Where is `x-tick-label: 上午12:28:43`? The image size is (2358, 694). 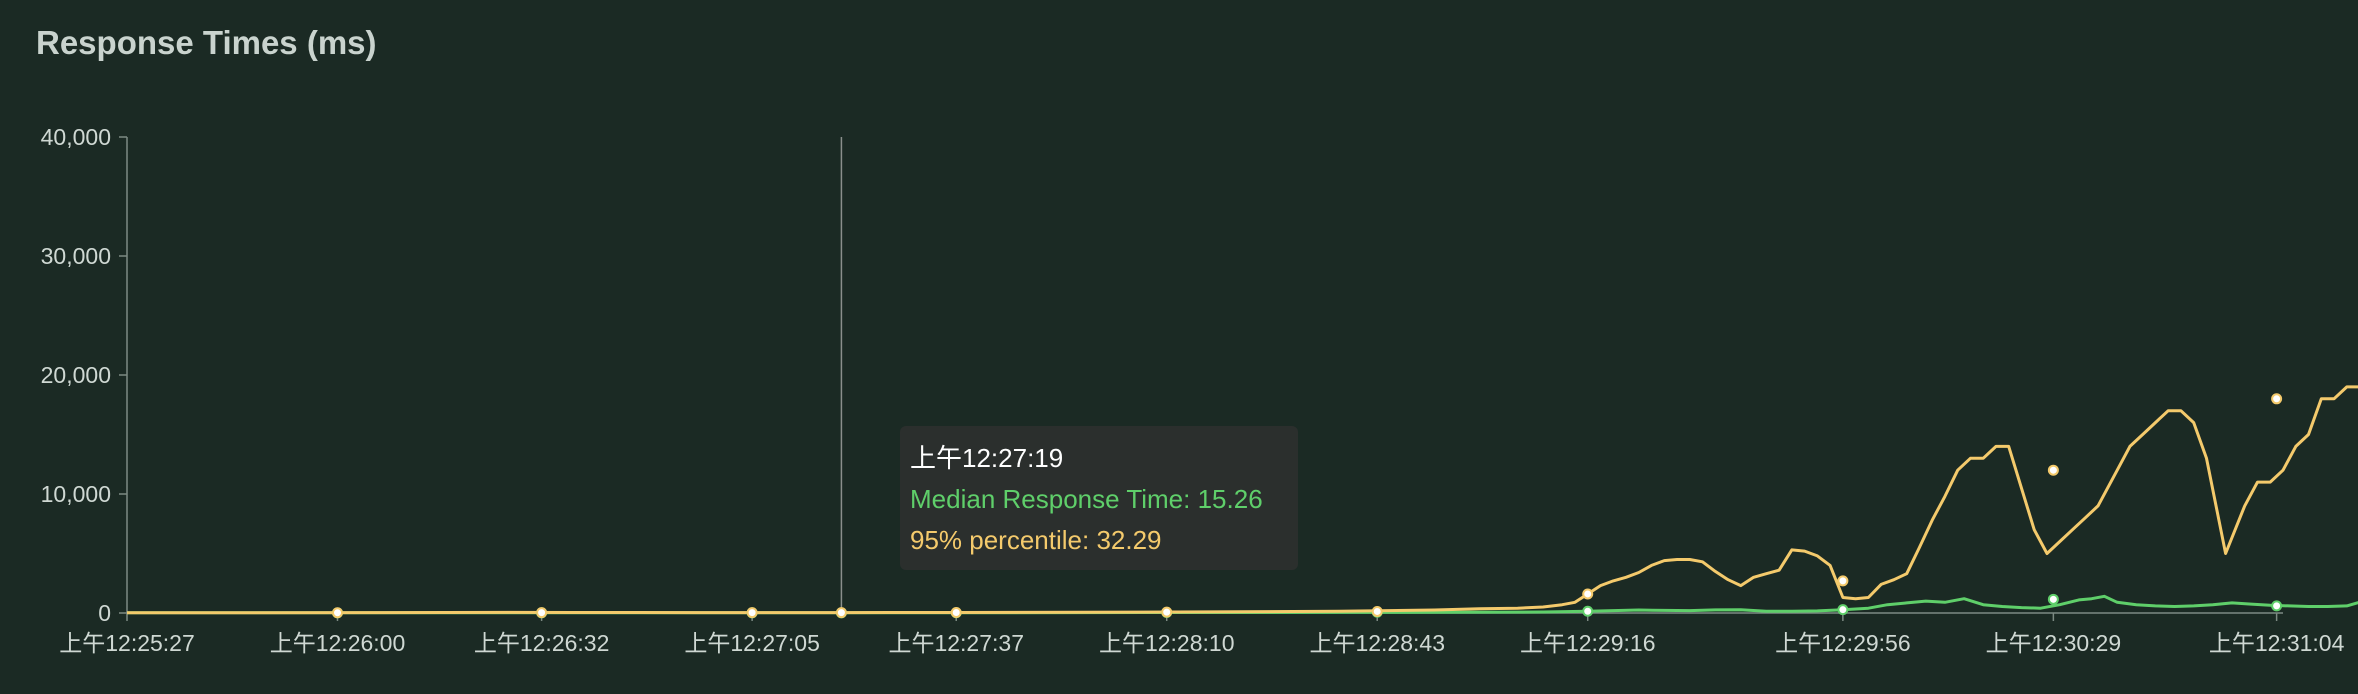
x-tick-label: 上午12:28:43 is located at coordinates (1377, 643).